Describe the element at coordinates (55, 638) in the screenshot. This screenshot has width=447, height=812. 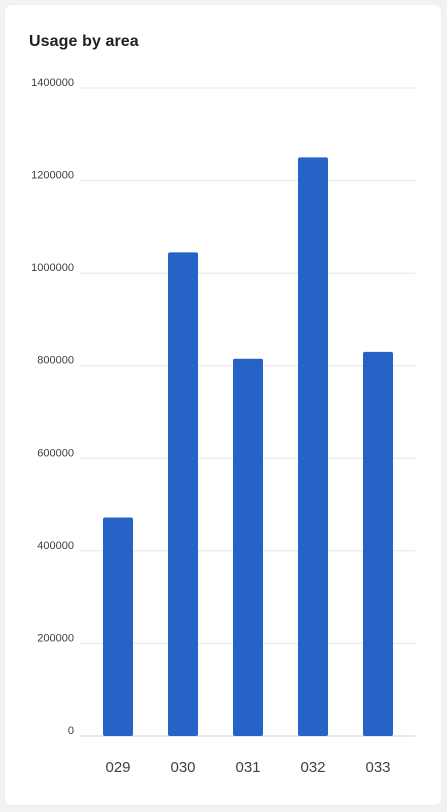
I see `y-tick-label: 200000` at that location.